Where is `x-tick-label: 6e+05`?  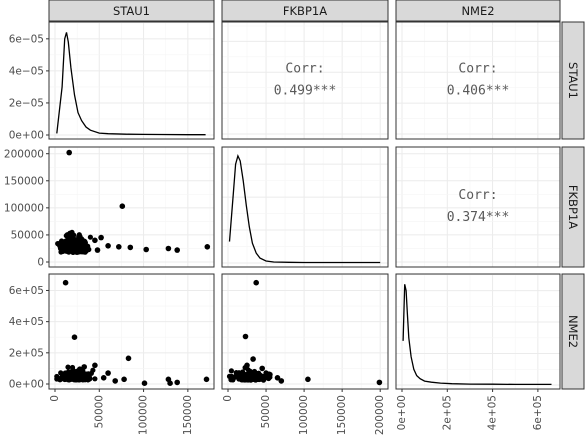
x-tick-label: 6e+05 is located at coordinates (538, 412).